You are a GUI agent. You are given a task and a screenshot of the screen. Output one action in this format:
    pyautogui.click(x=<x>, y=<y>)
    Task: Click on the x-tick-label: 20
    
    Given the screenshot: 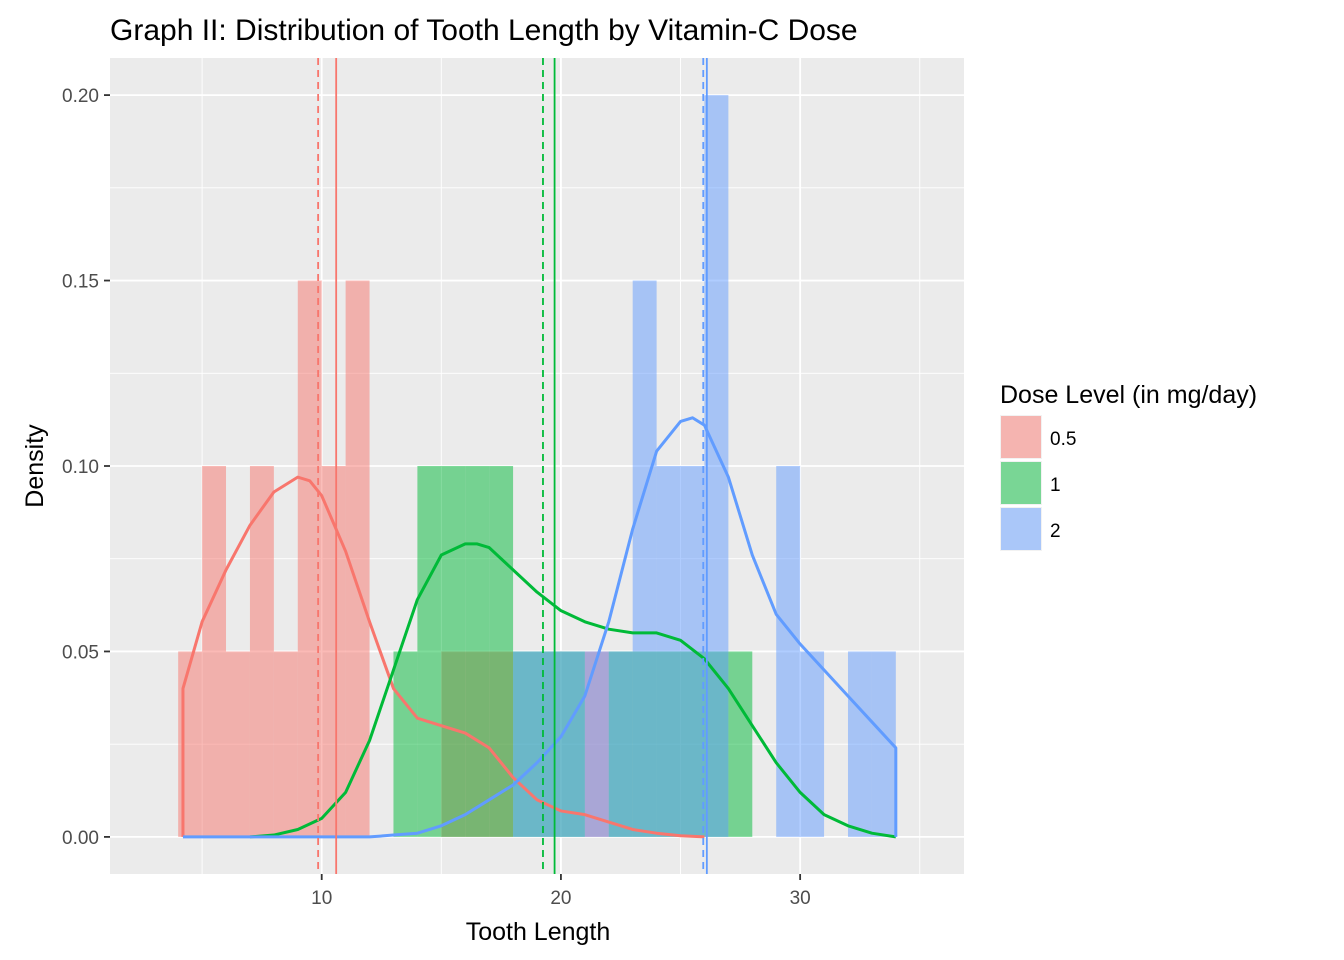 What is the action you would take?
    pyautogui.click(x=560, y=898)
    